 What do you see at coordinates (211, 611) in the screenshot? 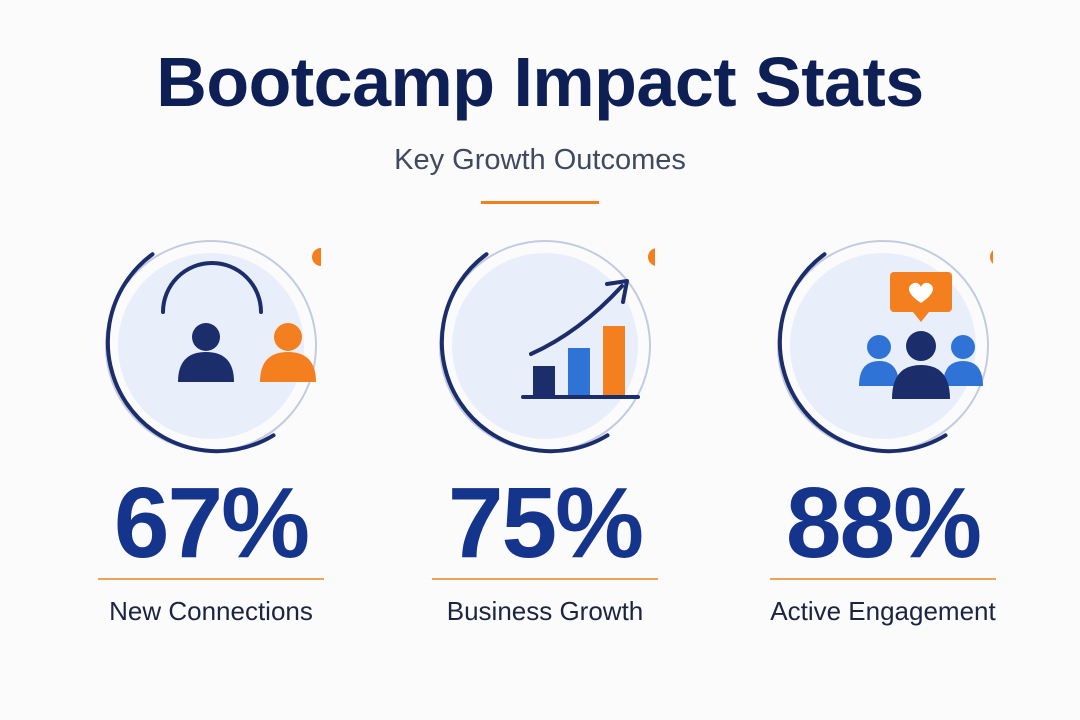
I see `stat-label-new-connections: New Connections` at bounding box center [211, 611].